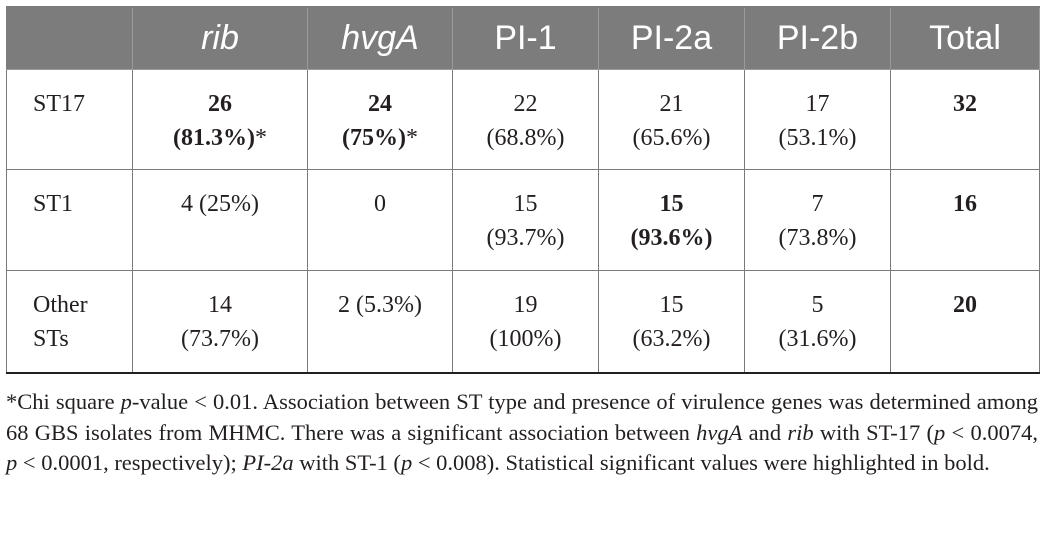 The height and width of the screenshot is (537, 1044). I want to click on table-cell: 19 (100%), so click(525, 322).